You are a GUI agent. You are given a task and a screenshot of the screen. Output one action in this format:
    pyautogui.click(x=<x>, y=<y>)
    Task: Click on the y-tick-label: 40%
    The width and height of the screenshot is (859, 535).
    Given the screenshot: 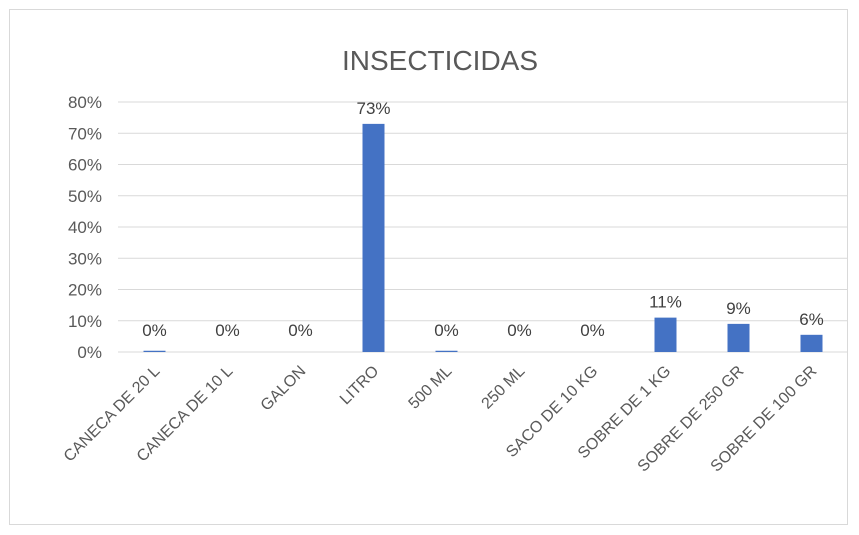 What is the action you would take?
    pyautogui.click(x=85, y=227)
    